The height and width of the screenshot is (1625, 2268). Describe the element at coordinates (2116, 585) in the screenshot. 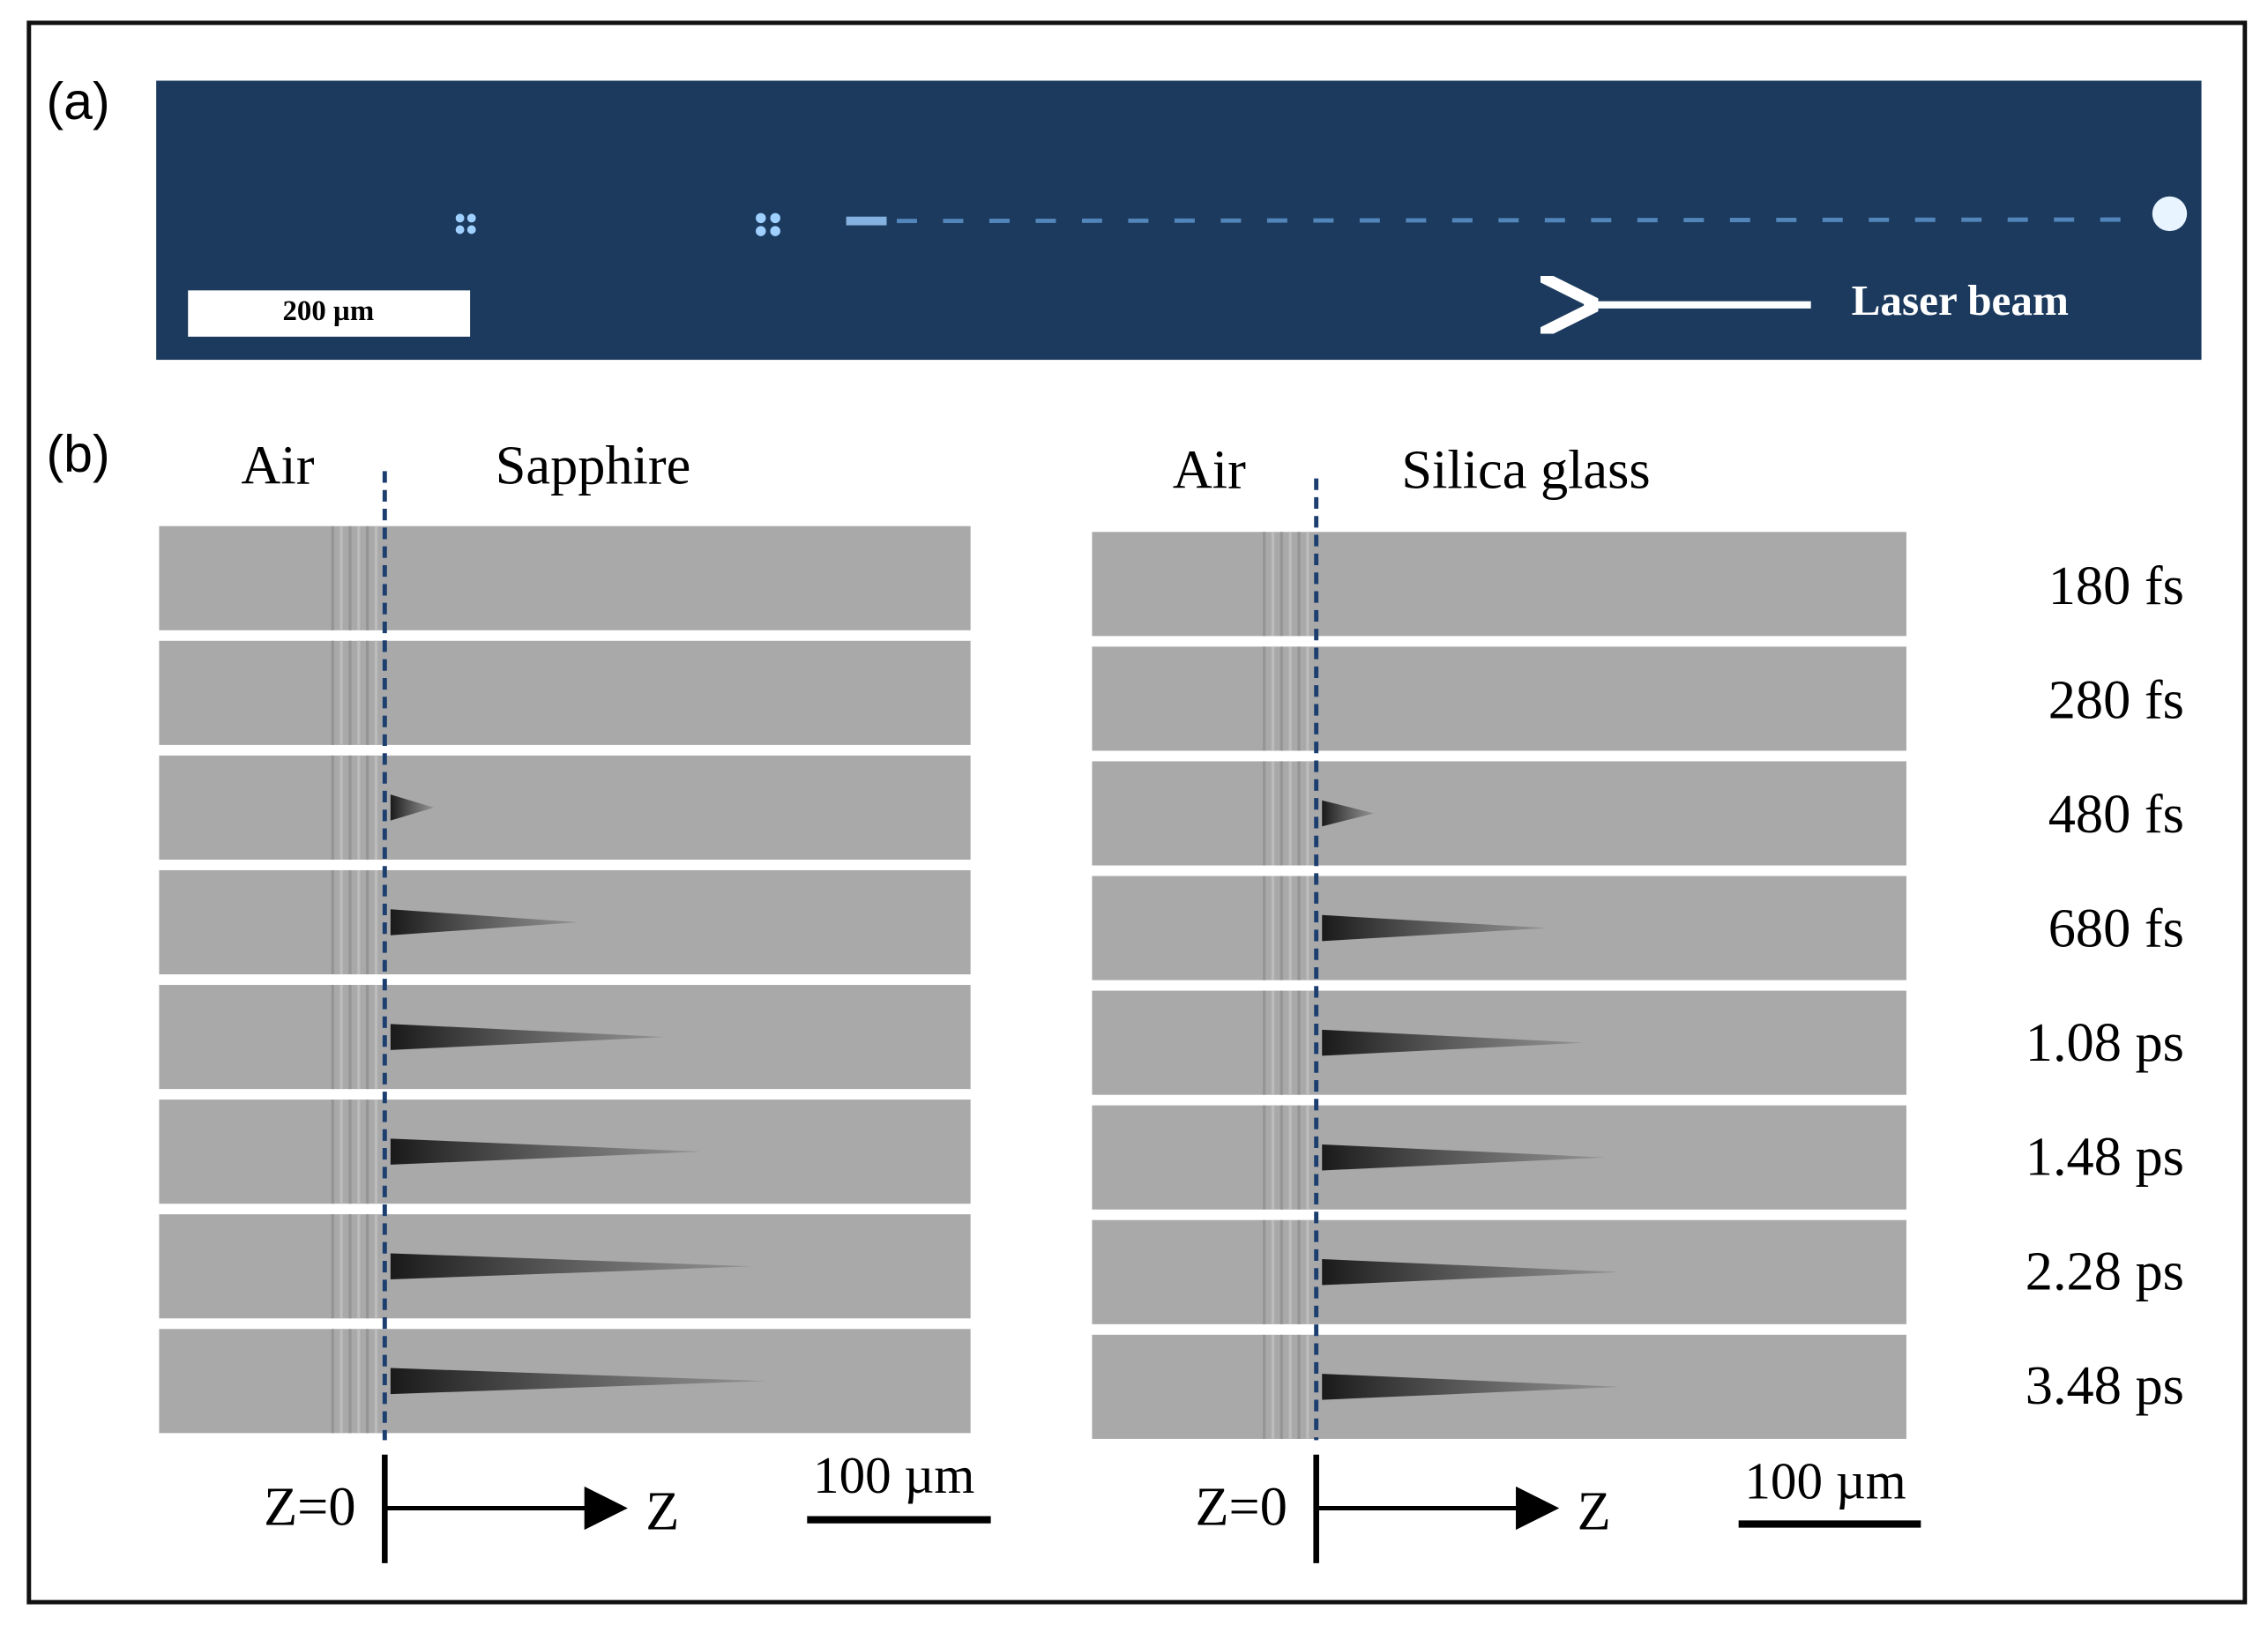

I see `delay-label: 180 fs` at that location.